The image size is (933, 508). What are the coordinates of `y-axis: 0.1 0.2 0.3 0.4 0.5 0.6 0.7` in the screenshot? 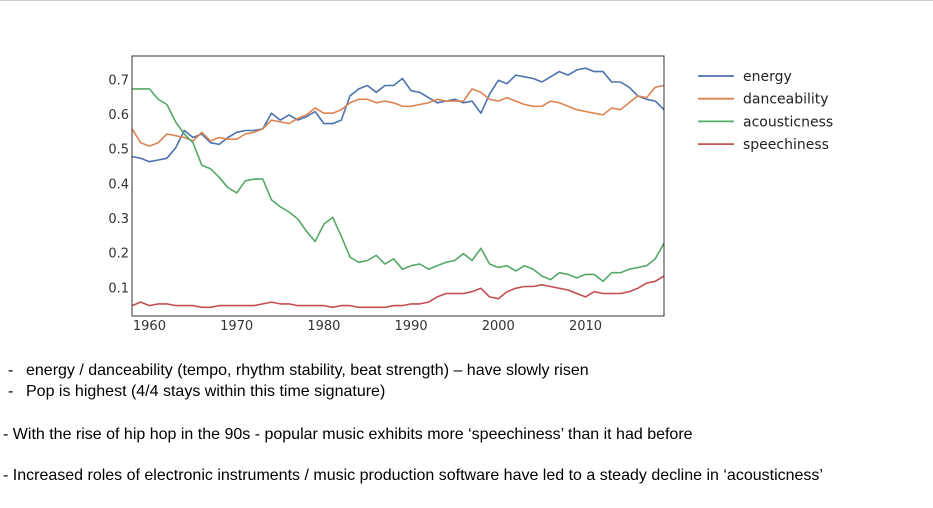 It's located at (118, 184).